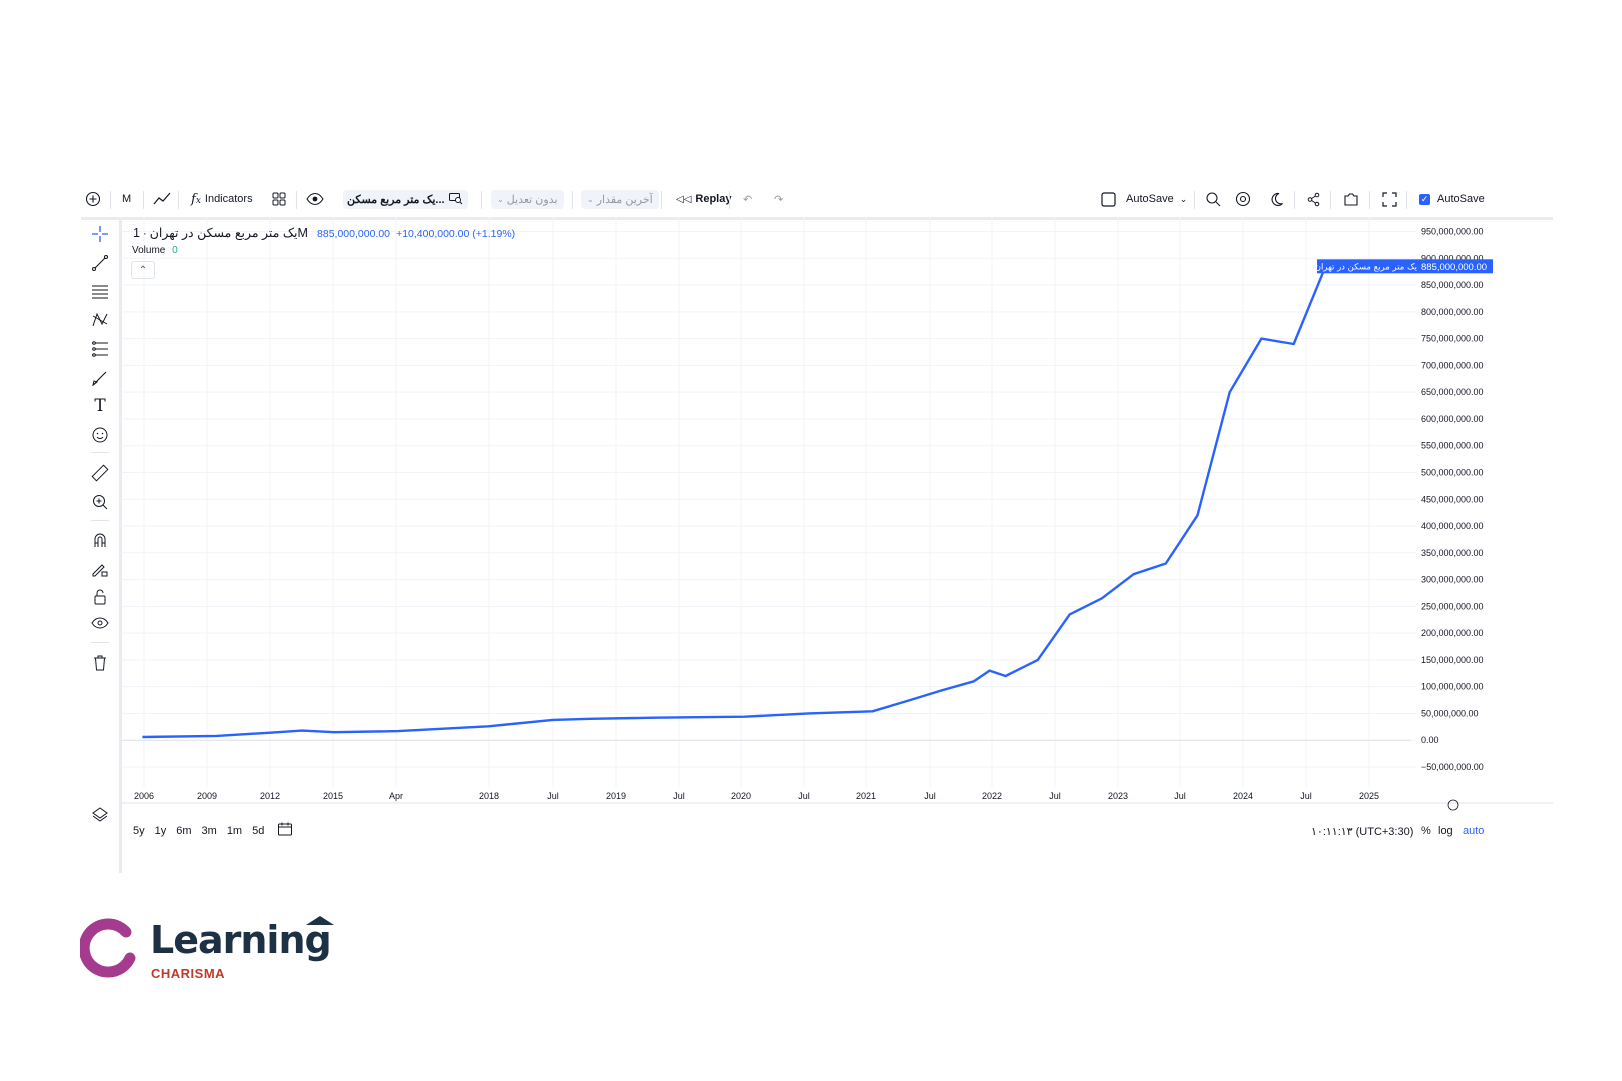 The image size is (1622, 1081). Describe the element at coordinates (1452, 419) in the screenshot. I see `y-tick-label: 600,000,000.00` at that location.